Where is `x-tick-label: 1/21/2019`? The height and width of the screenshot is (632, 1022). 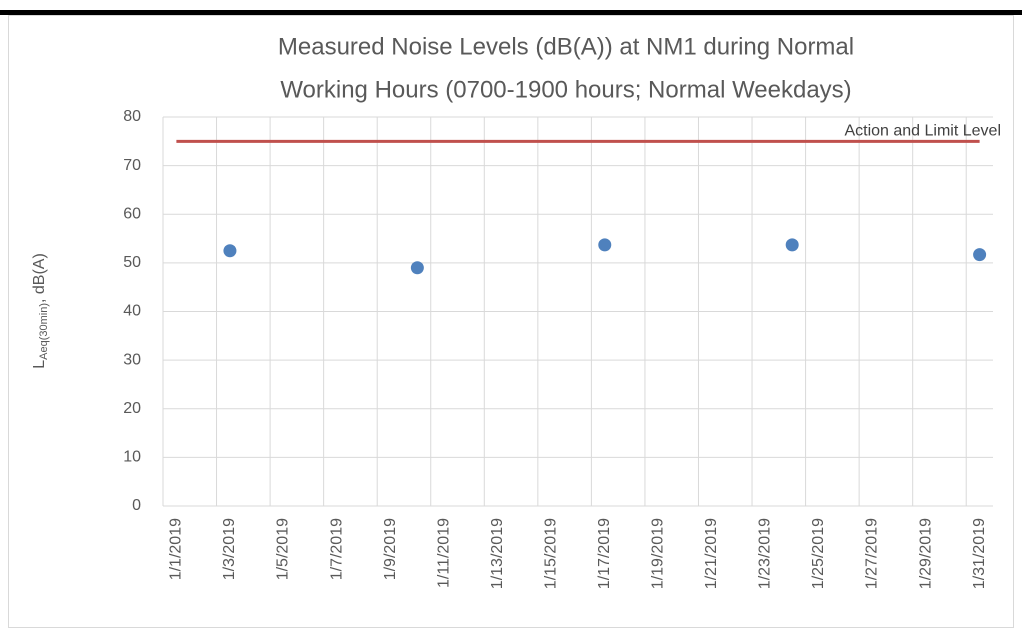
x-tick-label: 1/21/2019 is located at coordinates (711, 553).